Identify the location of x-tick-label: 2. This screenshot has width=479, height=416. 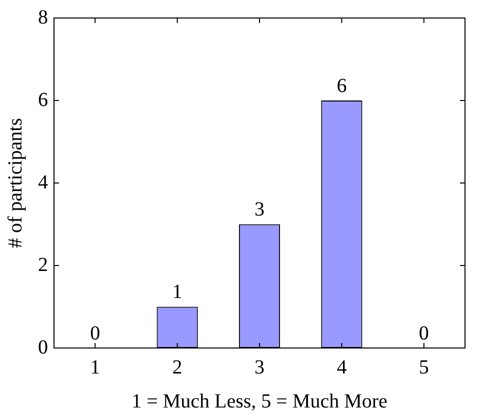
(177, 367).